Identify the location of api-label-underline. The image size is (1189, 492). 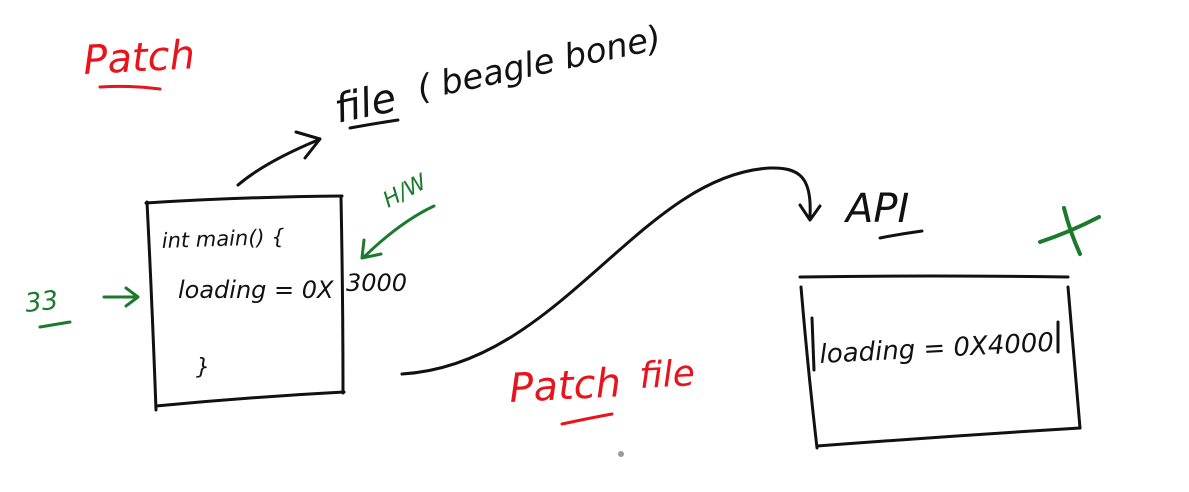
(901, 234).